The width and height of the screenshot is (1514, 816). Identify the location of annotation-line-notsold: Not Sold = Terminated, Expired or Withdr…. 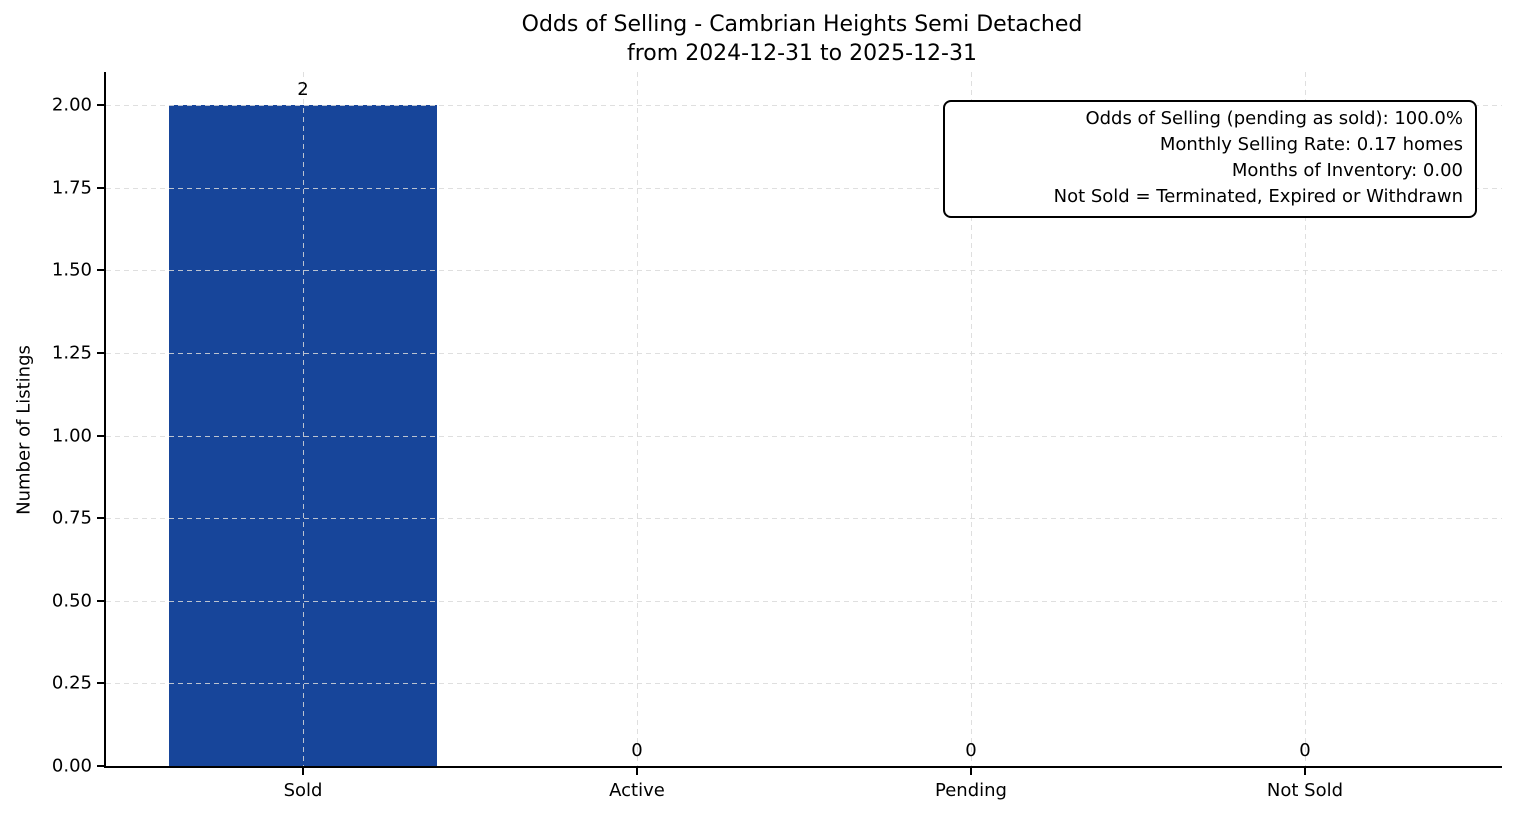
(1258, 196).